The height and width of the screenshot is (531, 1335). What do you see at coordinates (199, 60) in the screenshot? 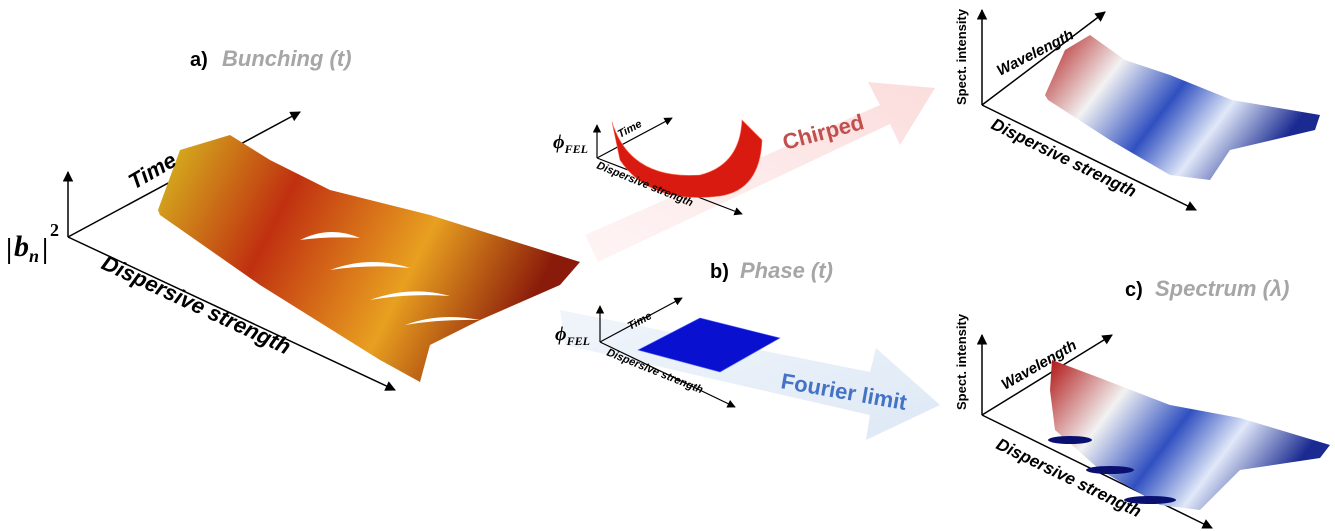
I see `panel-label: a)` at bounding box center [199, 60].